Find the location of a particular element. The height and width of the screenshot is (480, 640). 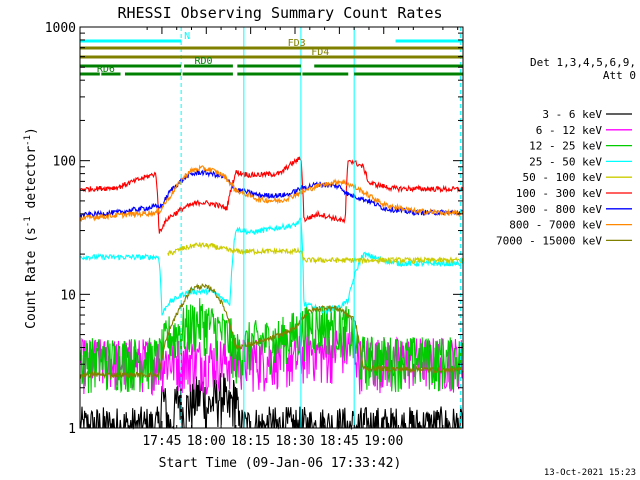

flag-label-n: N is located at coordinates (187, 36).